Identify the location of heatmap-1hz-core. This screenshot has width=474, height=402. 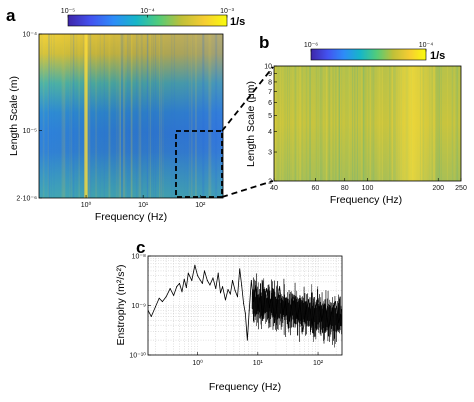
(86, 116).